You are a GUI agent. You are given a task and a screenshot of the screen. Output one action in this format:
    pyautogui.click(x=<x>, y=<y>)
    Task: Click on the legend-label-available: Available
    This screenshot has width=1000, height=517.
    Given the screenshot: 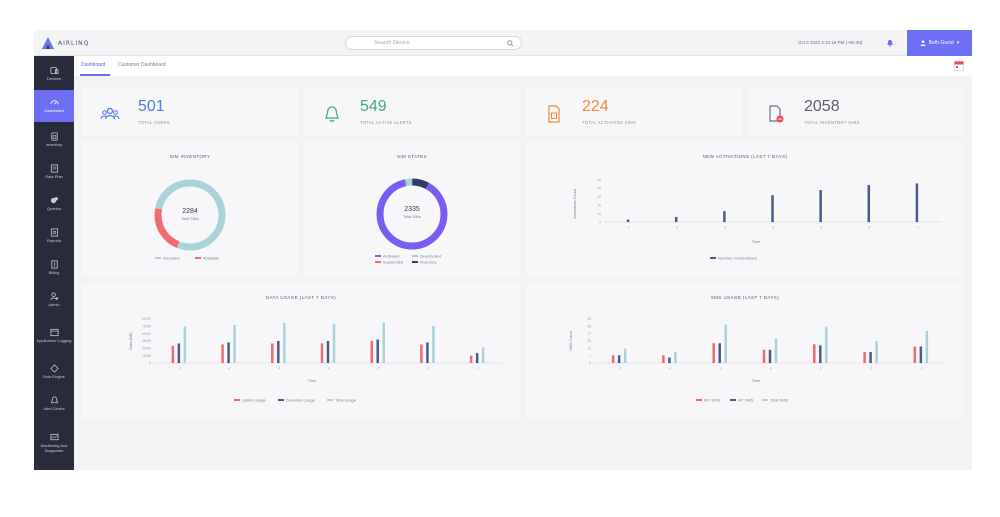 What is the action you would take?
    pyautogui.click(x=211, y=258)
    